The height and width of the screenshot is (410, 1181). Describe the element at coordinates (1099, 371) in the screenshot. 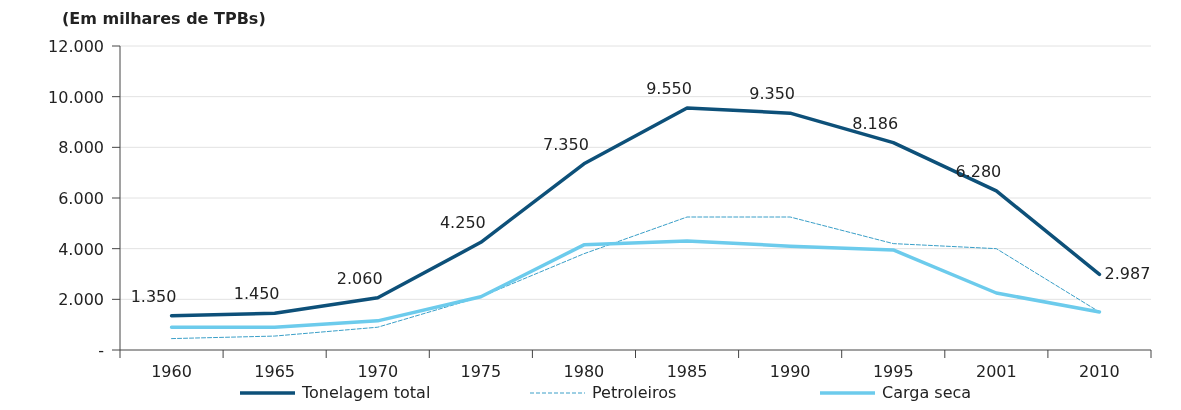

I see `x-tick-label: 2010` at that location.